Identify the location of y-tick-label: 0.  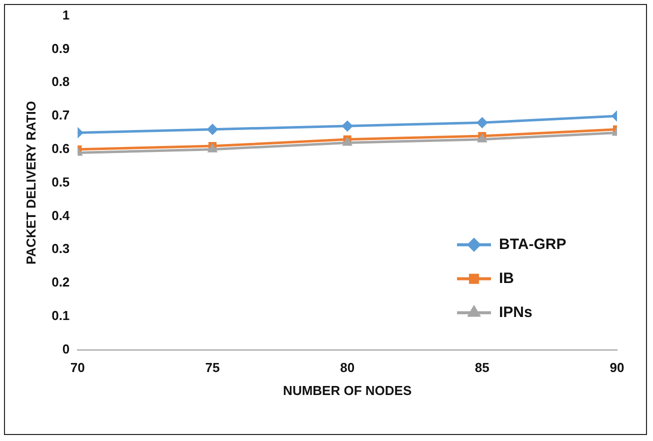
(66, 348).